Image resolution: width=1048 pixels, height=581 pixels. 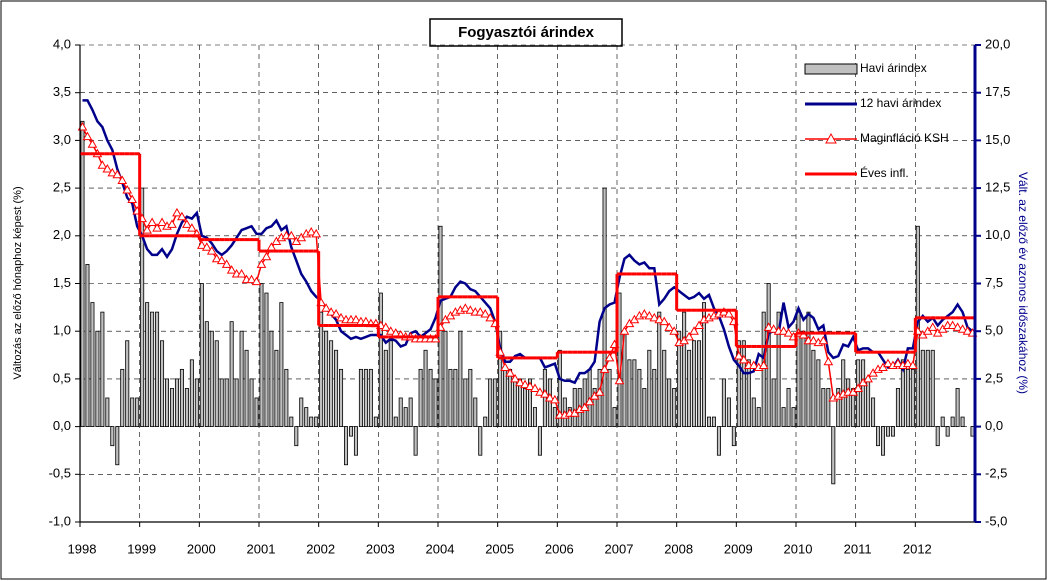 I want to click on y2-axis-label: Vált. az előző év azonos időszakához (%), so click(x=1023, y=283).